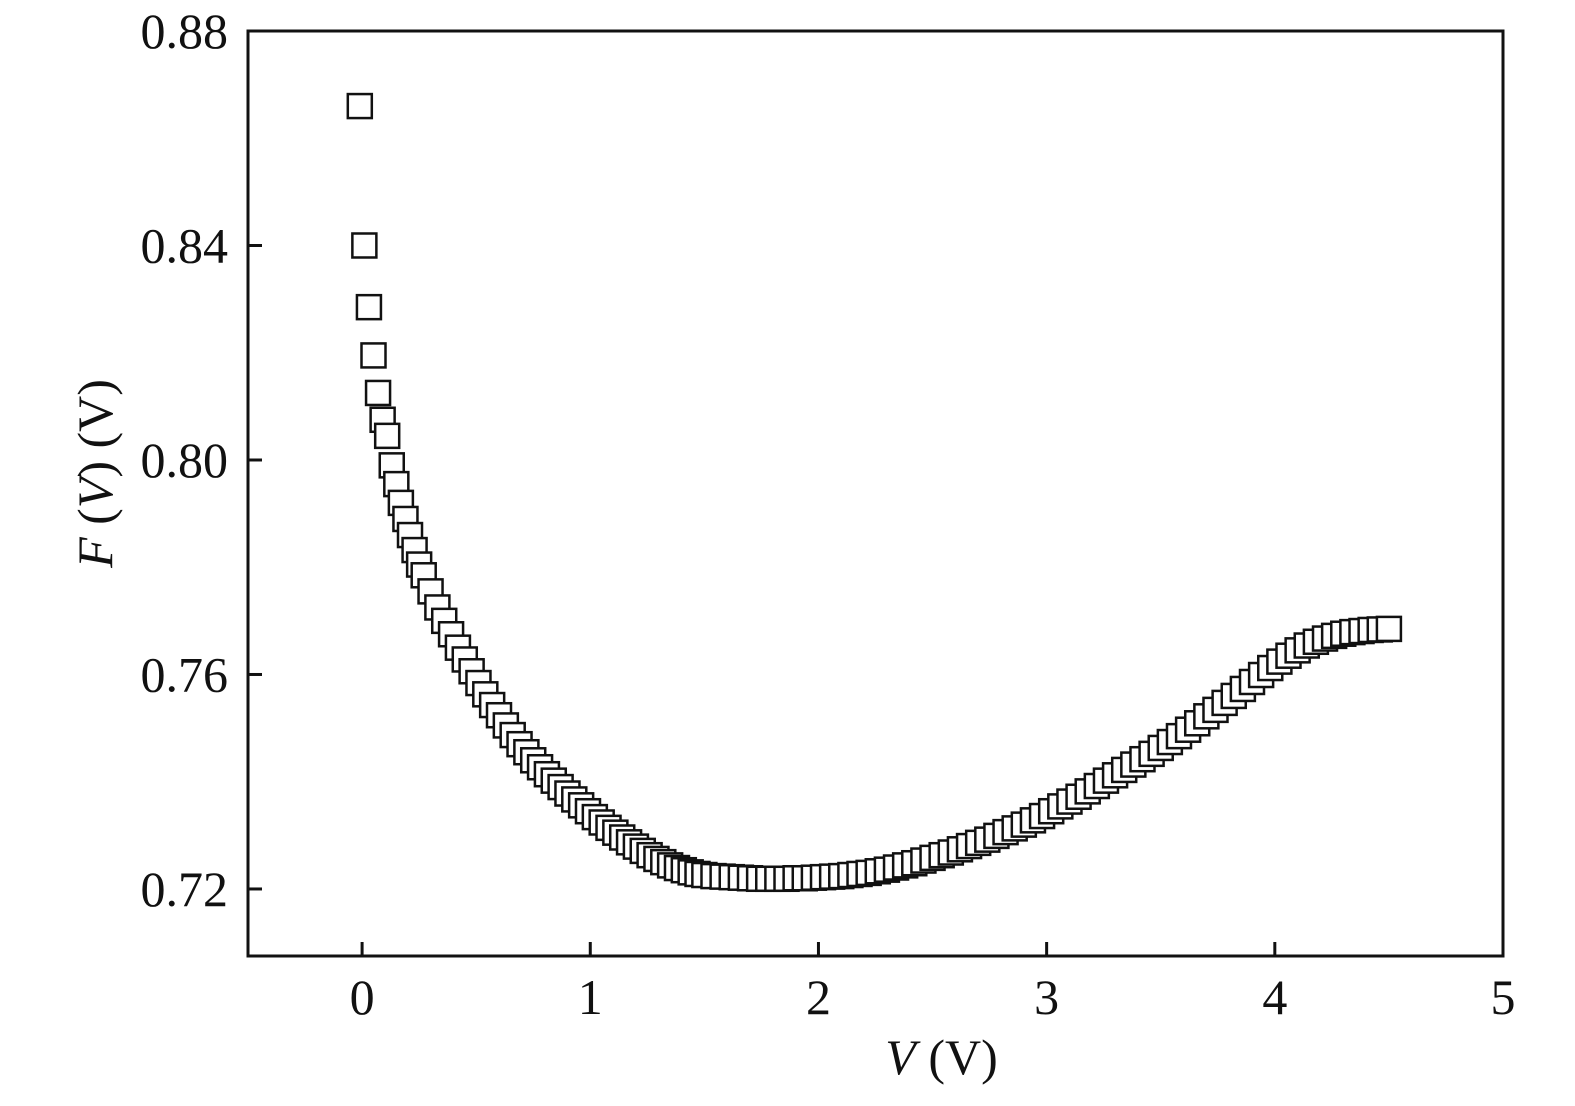 The image size is (1575, 1106). What do you see at coordinates (1046, 997) in the screenshot?
I see `x-tick-label: 3` at bounding box center [1046, 997].